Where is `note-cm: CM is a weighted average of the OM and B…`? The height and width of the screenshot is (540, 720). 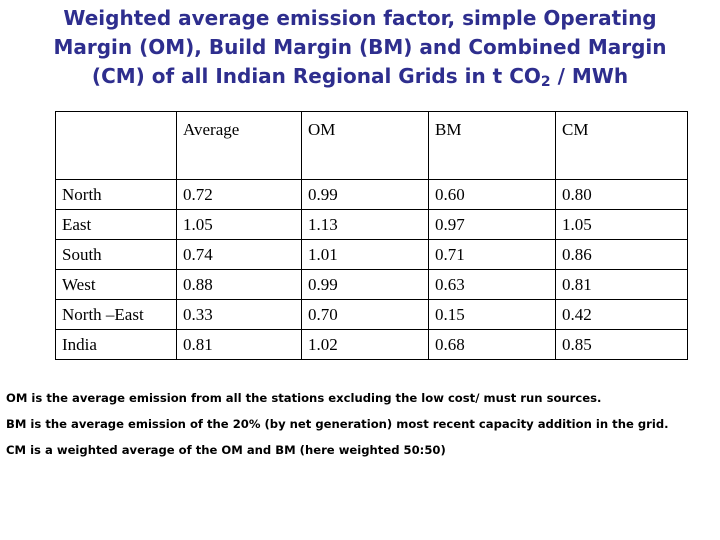 note-cm: CM is a weighted average of the OM and B… is located at coordinates (226, 450).